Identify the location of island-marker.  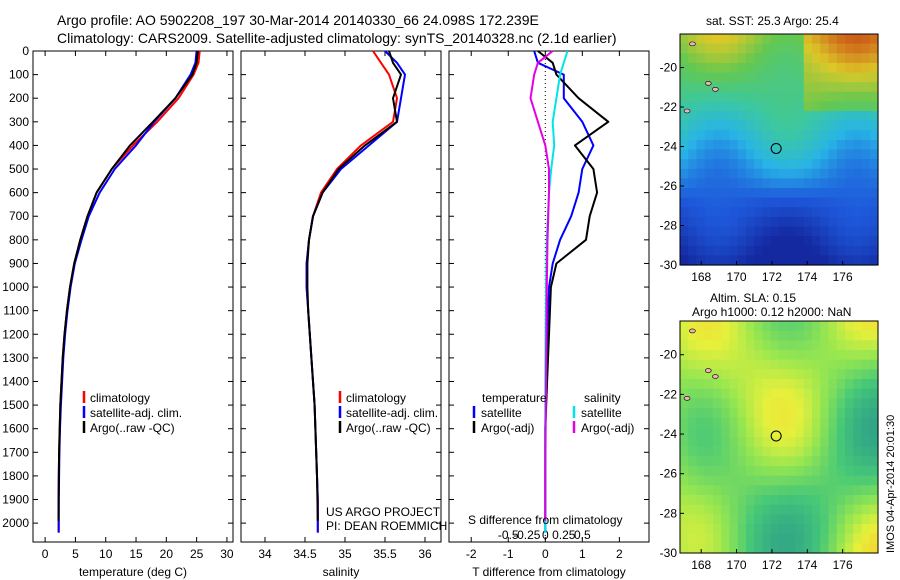
(715, 376).